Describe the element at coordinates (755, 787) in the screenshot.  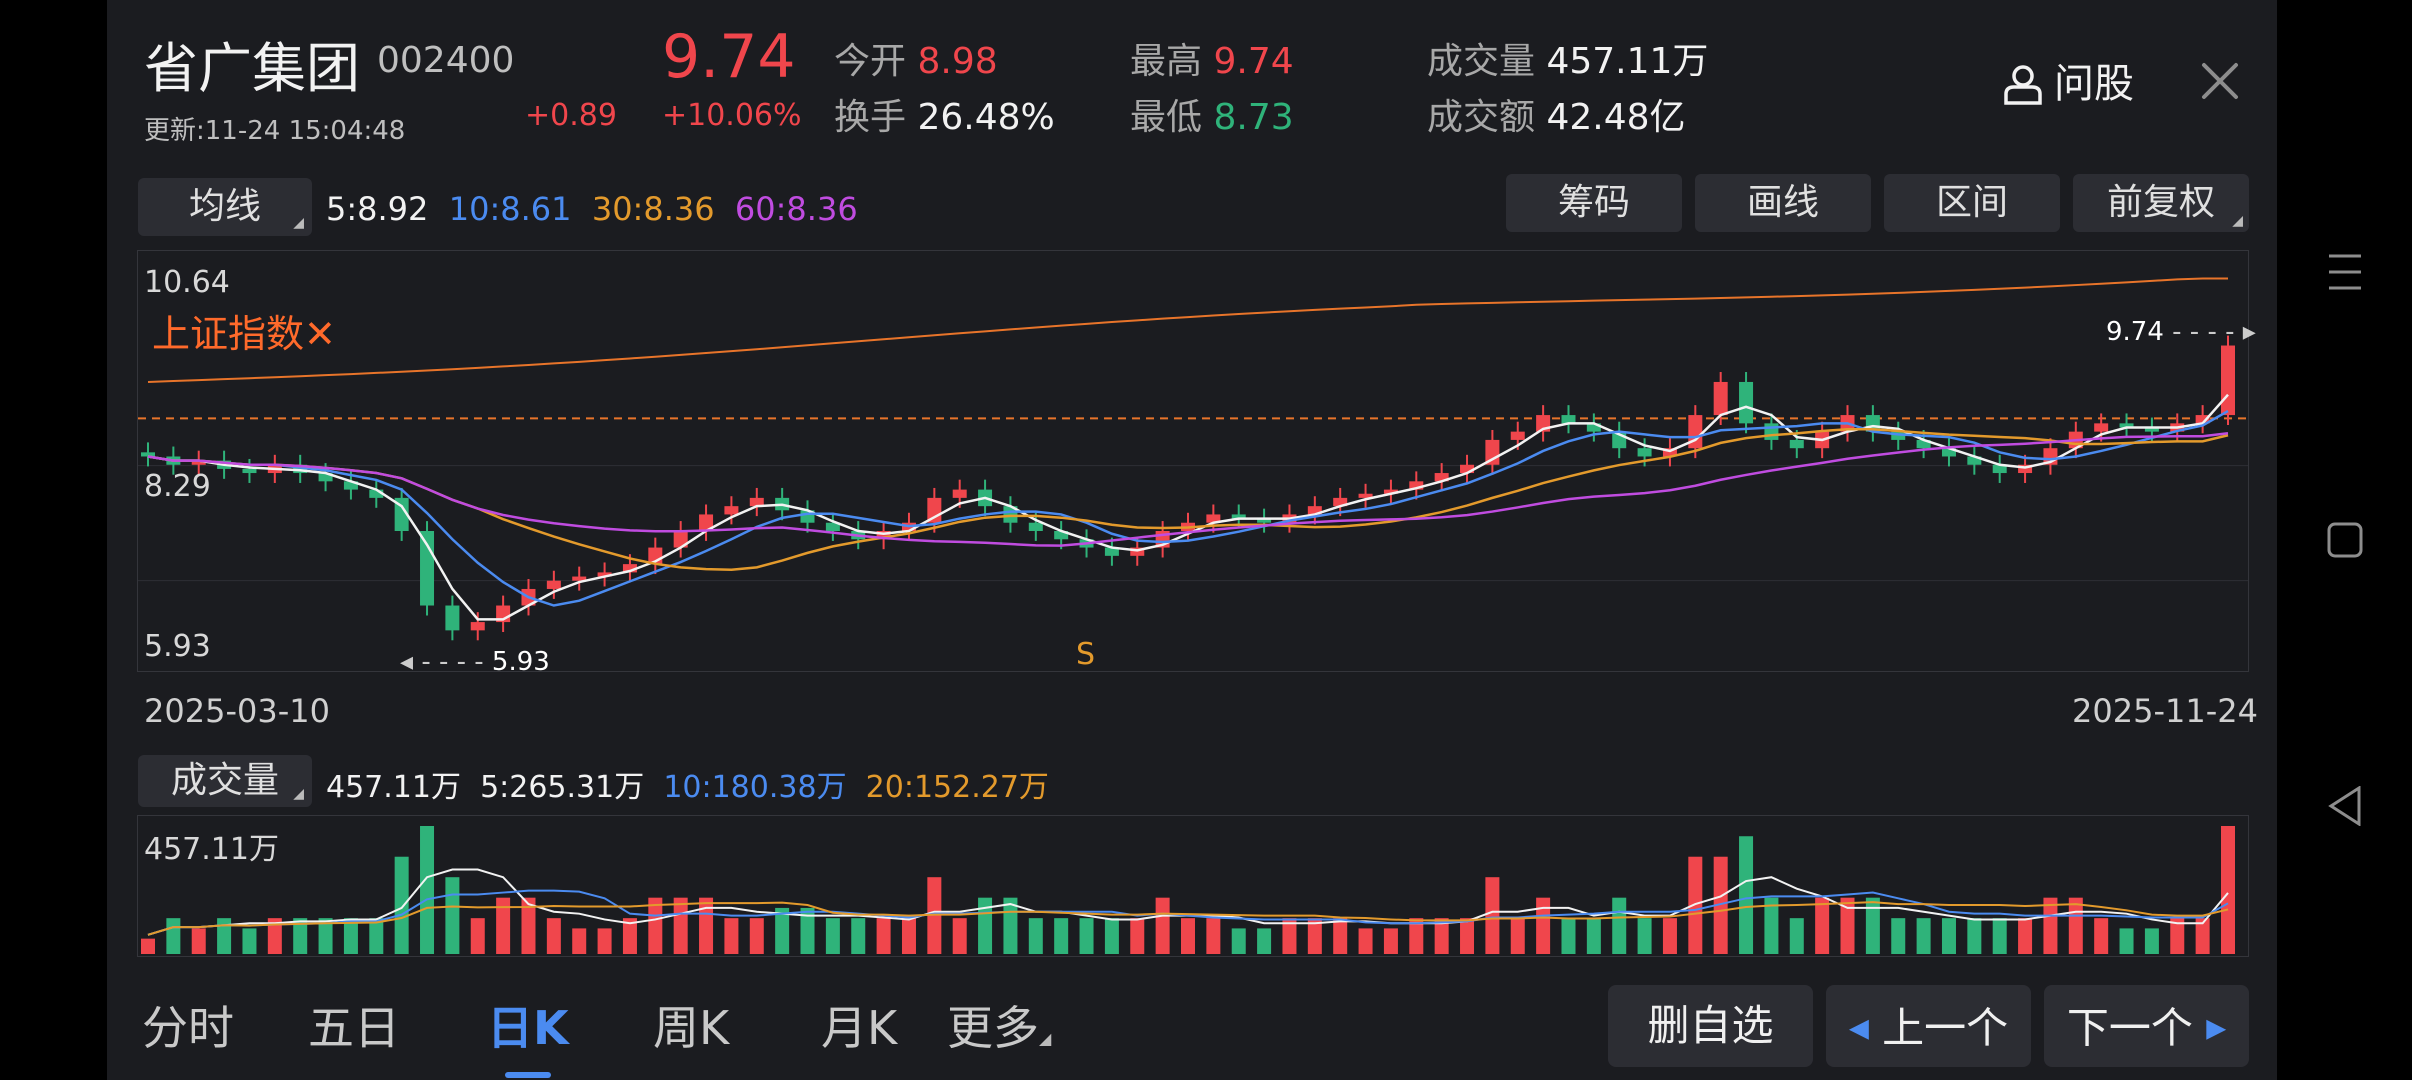
I see `volume-ma10: 10:180.38万` at that location.